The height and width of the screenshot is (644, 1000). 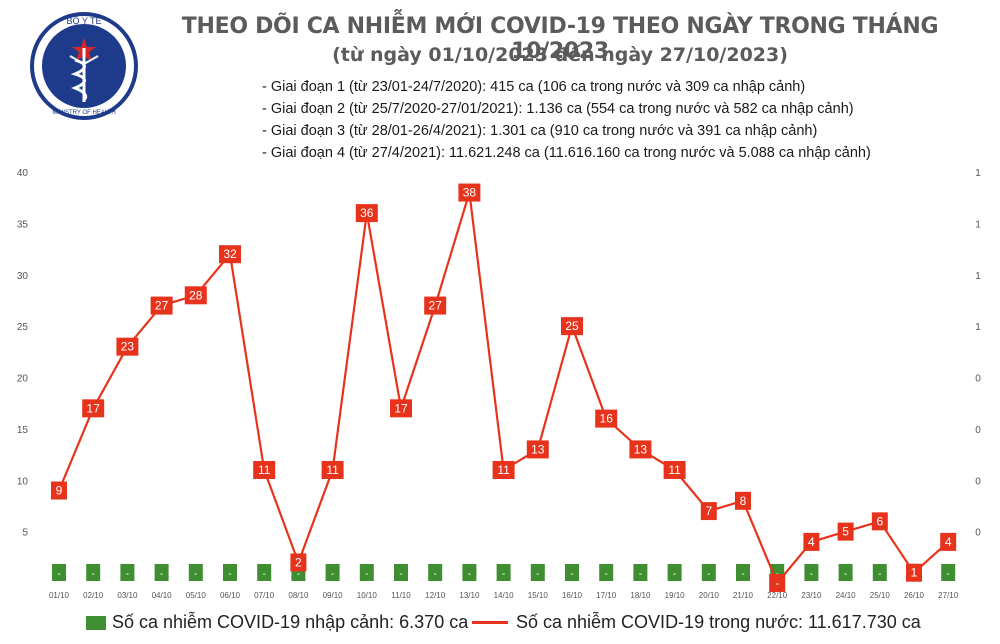 What do you see at coordinates (640, 595) in the screenshot?
I see `x-tick-label: 18/10` at bounding box center [640, 595].